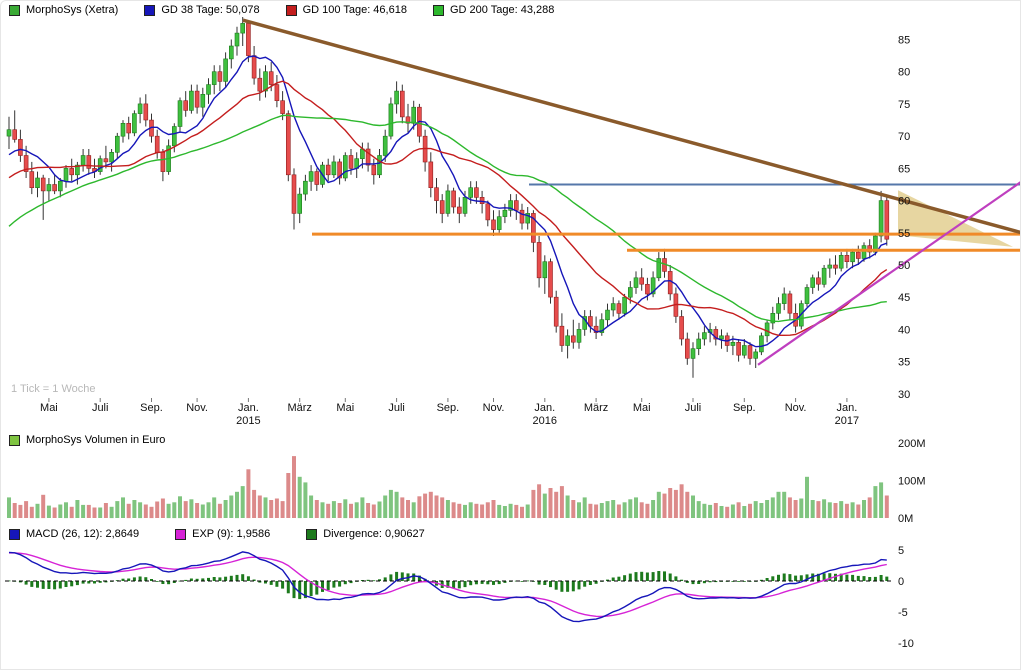  I want to click on svg-text: 0, so click(901, 582).